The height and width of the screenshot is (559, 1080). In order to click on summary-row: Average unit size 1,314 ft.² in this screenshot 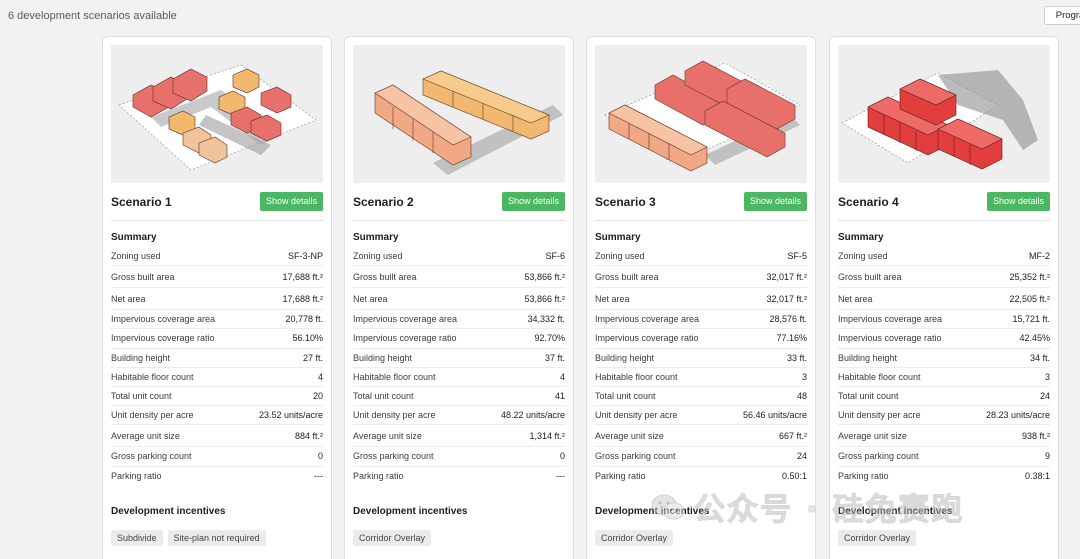, I will do `click(459, 436)`.